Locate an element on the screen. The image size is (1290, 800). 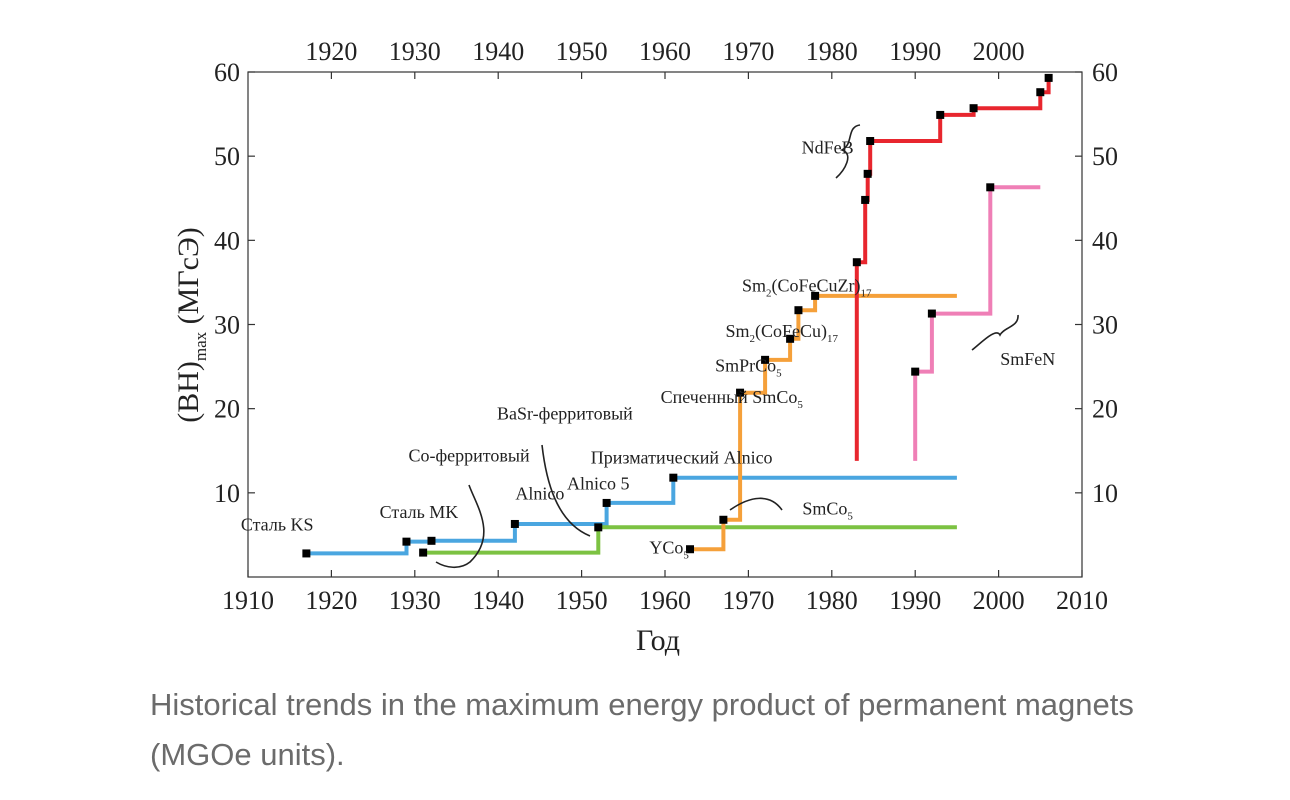
annotation-steel-mk: Сталь MK is located at coordinates (419, 512).